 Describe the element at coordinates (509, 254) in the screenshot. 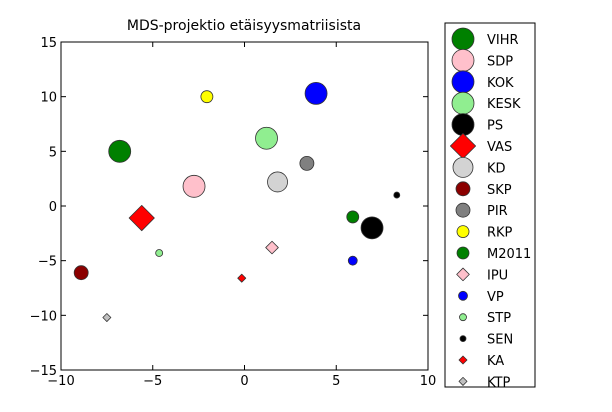

I see `legend-label: M2011` at that location.